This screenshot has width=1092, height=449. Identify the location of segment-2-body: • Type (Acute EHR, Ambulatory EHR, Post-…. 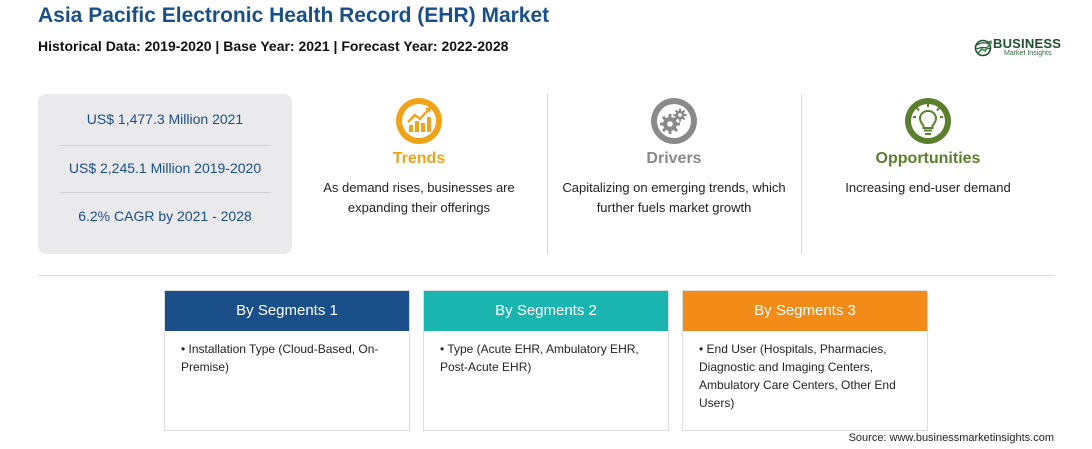
(546, 353).